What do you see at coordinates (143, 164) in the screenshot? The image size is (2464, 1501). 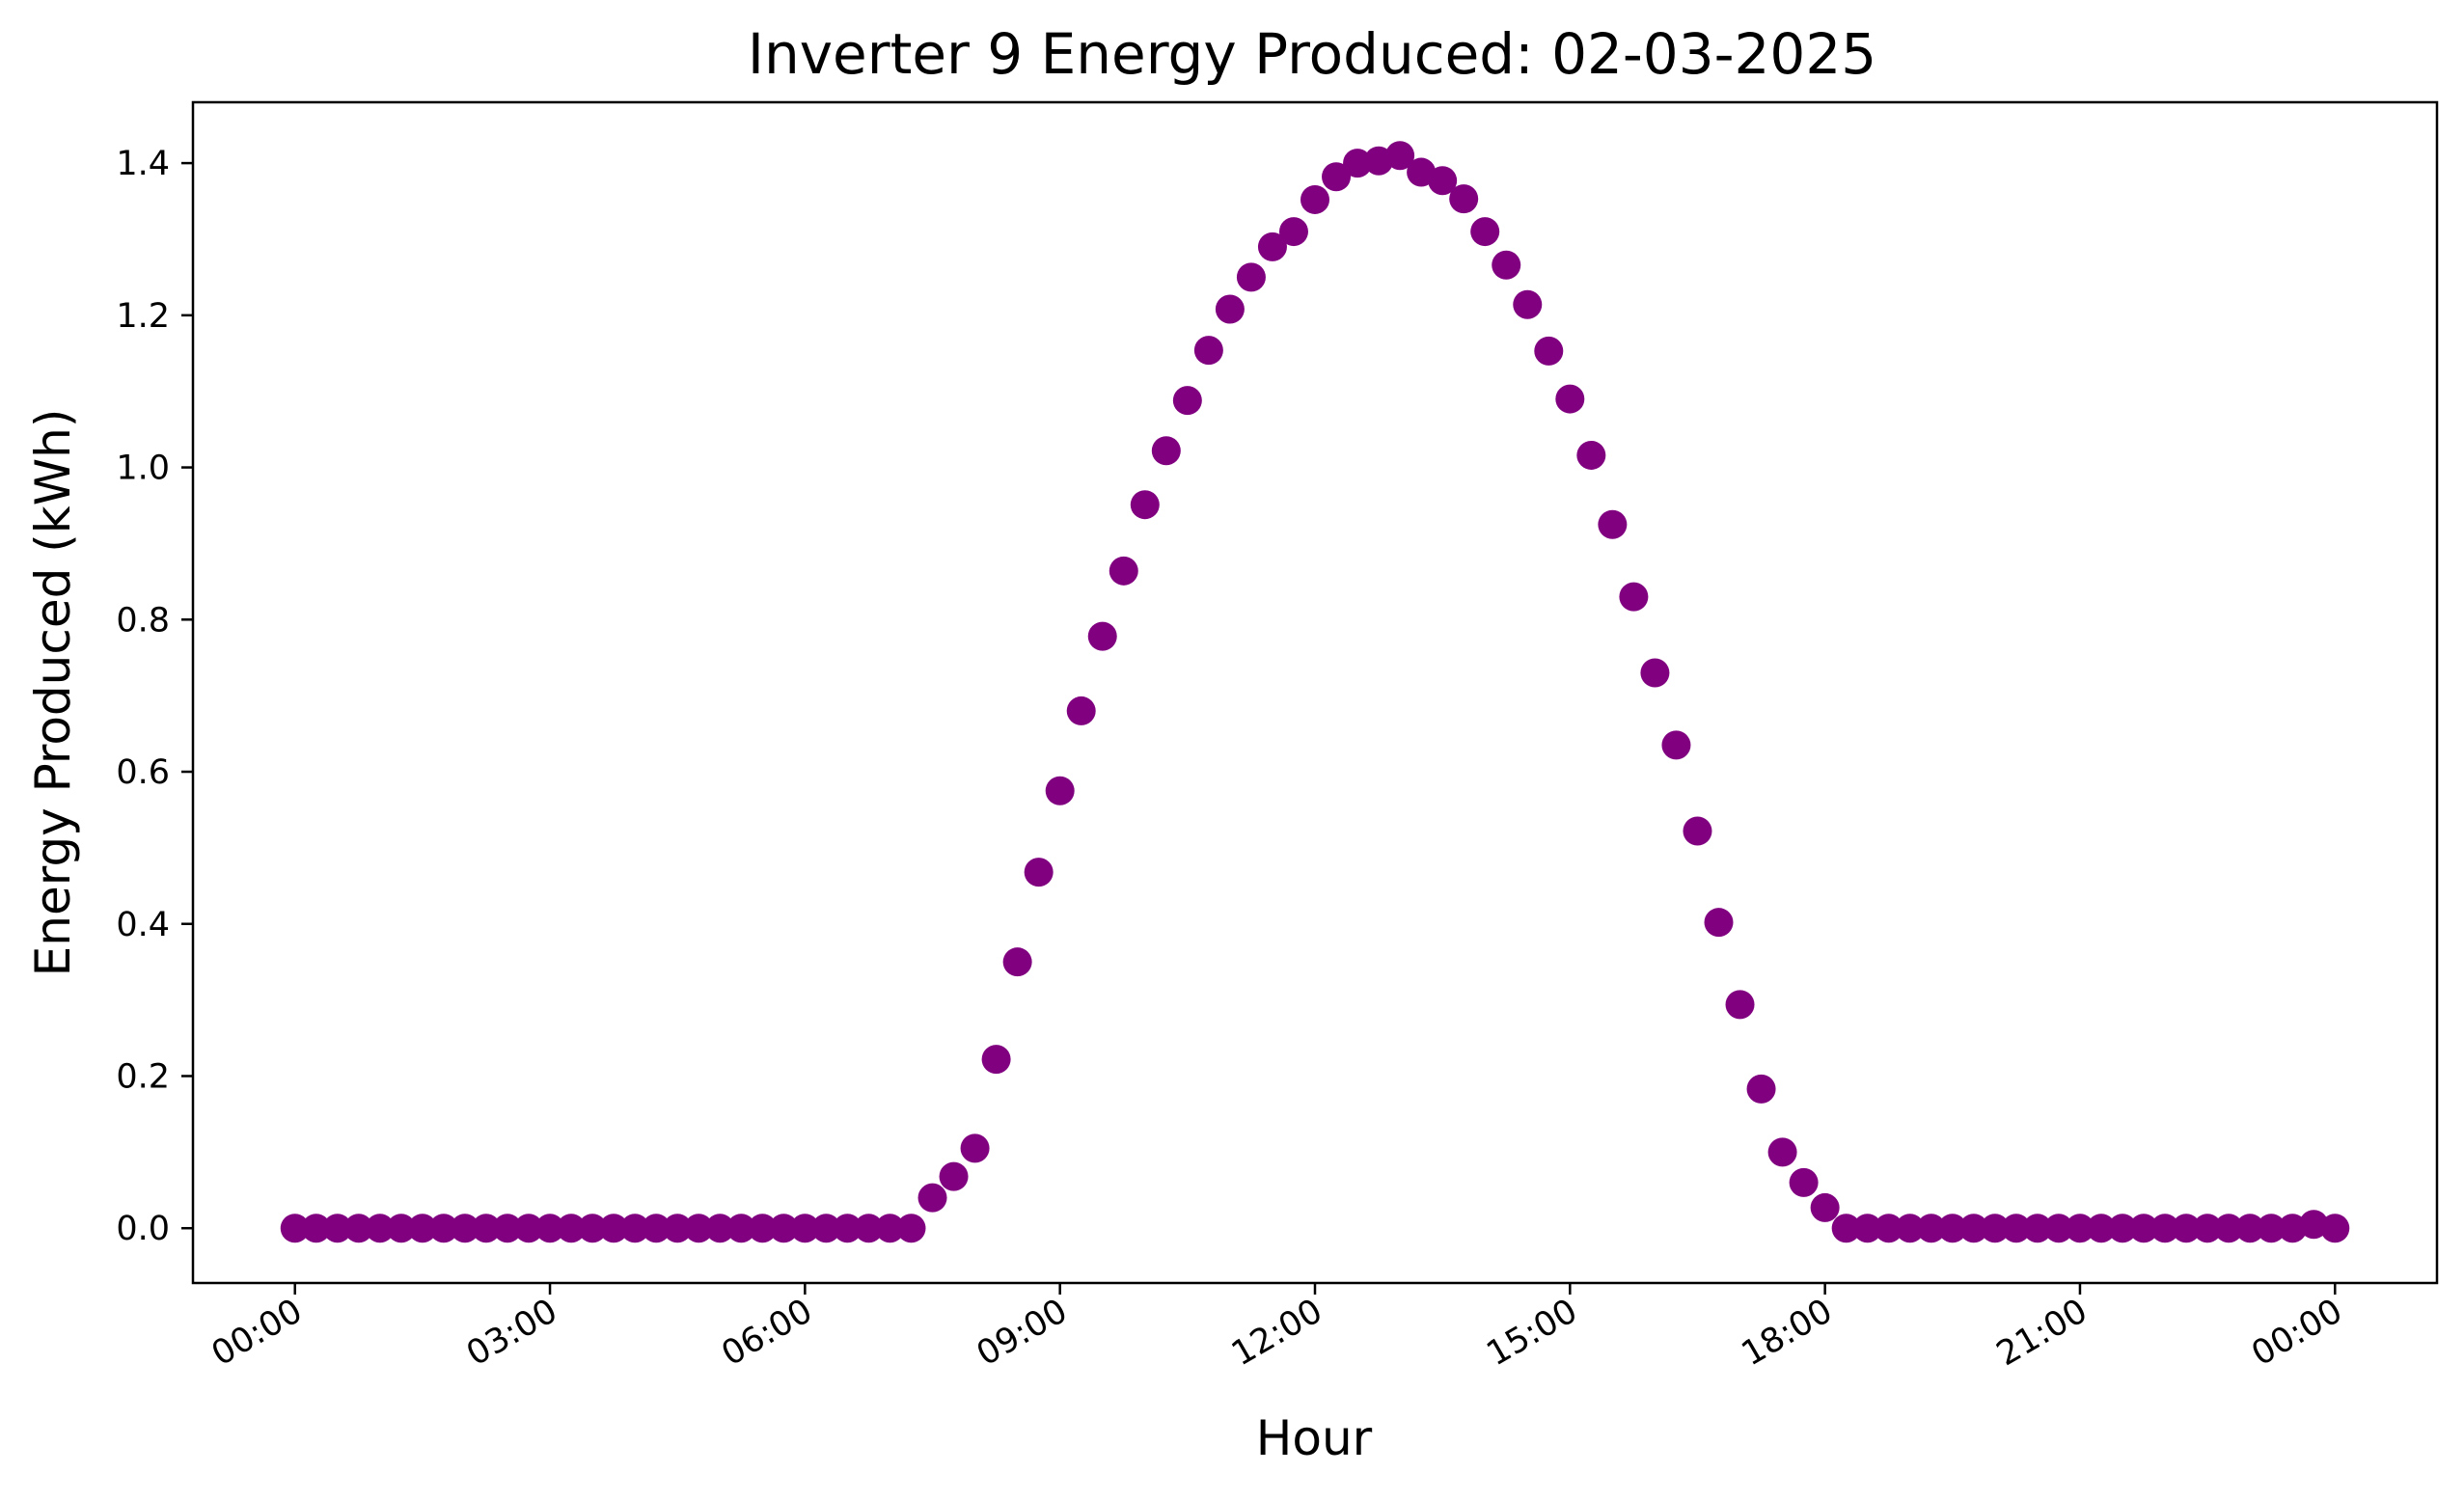 I see `y-tick-label: 1.4` at bounding box center [143, 164].